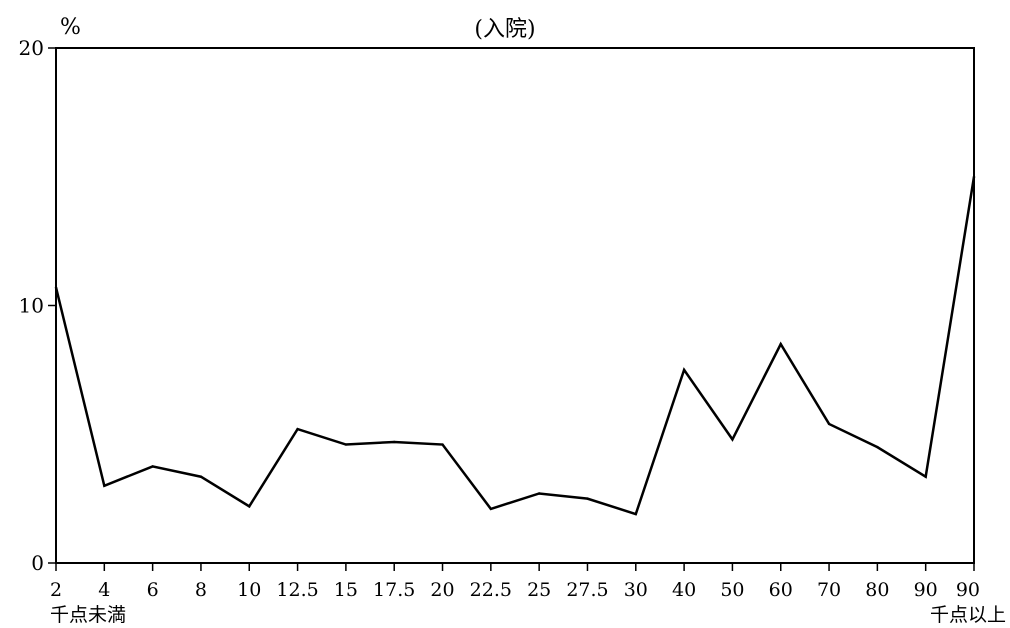 Image resolution: width=1010 pixels, height=628 pixels. I want to click on x-tick-label: 4, so click(104, 590).